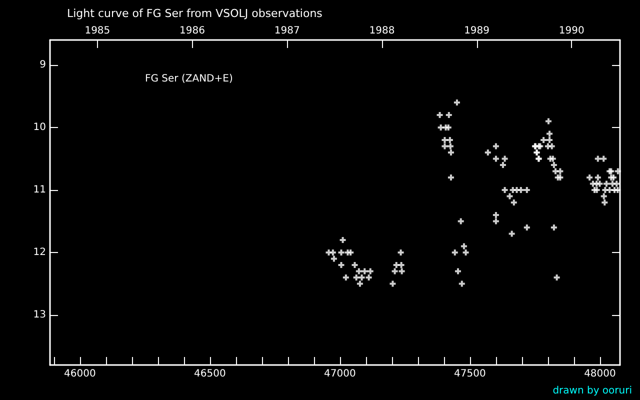 This screenshot has width=640, height=400. I want to click on y-tick-label: 12, so click(39, 252).